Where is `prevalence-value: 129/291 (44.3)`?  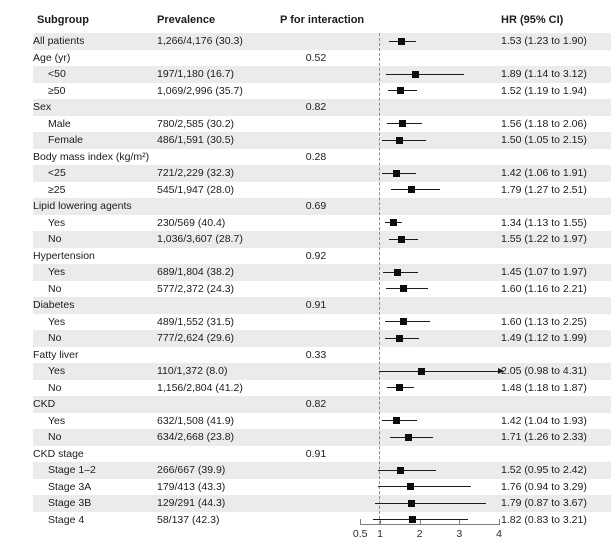
prevalence-value: 129/291 (44.3) is located at coordinates (191, 503).